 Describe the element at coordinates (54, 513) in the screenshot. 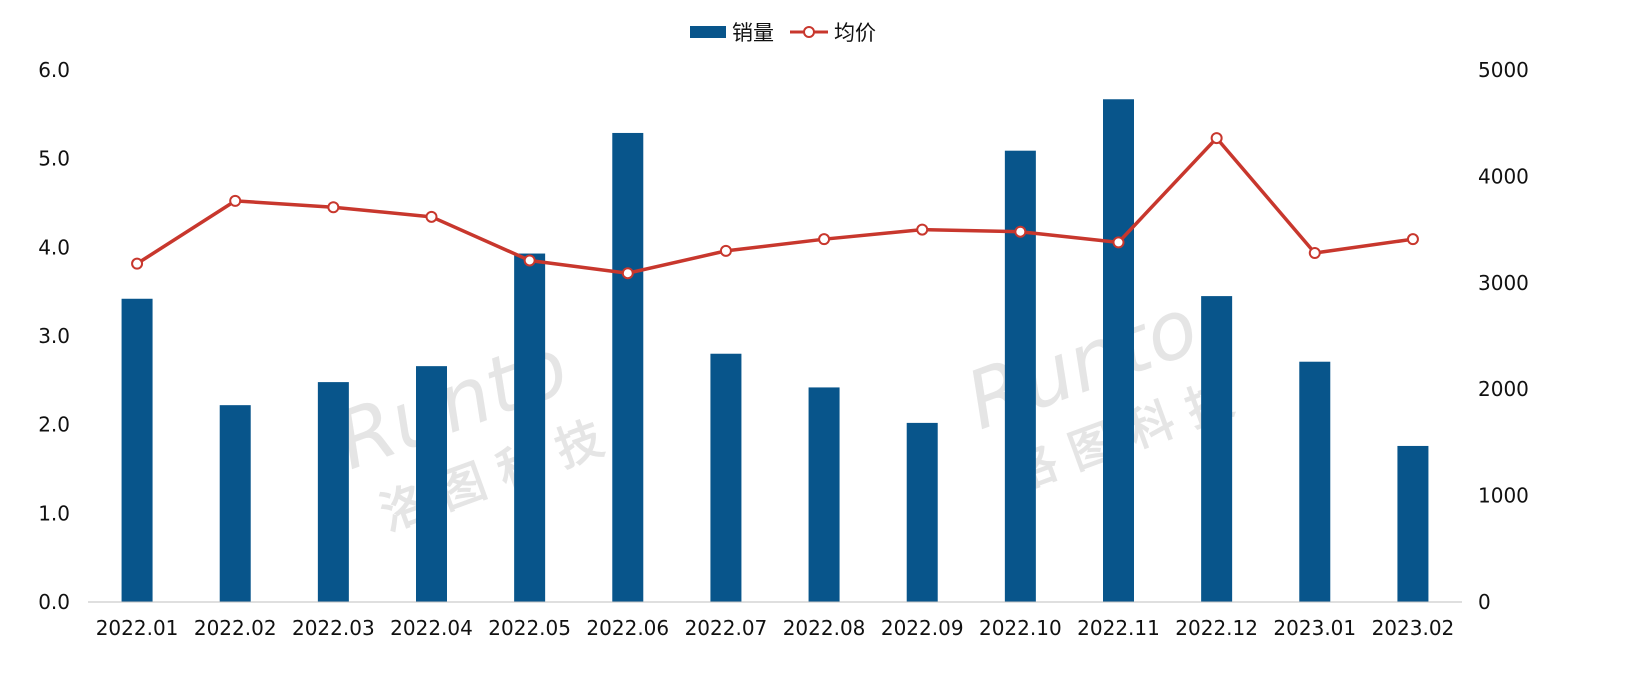

I see `y-left-tick-label: 1.0` at that location.